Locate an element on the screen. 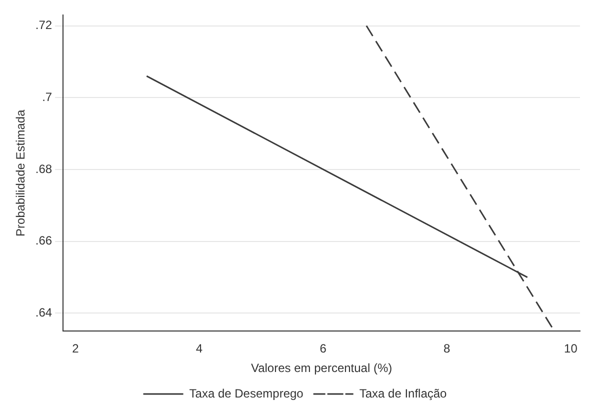 This screenshot has width=590, height=415. y-tick-label: .64 is located at coordinates (43, 313).